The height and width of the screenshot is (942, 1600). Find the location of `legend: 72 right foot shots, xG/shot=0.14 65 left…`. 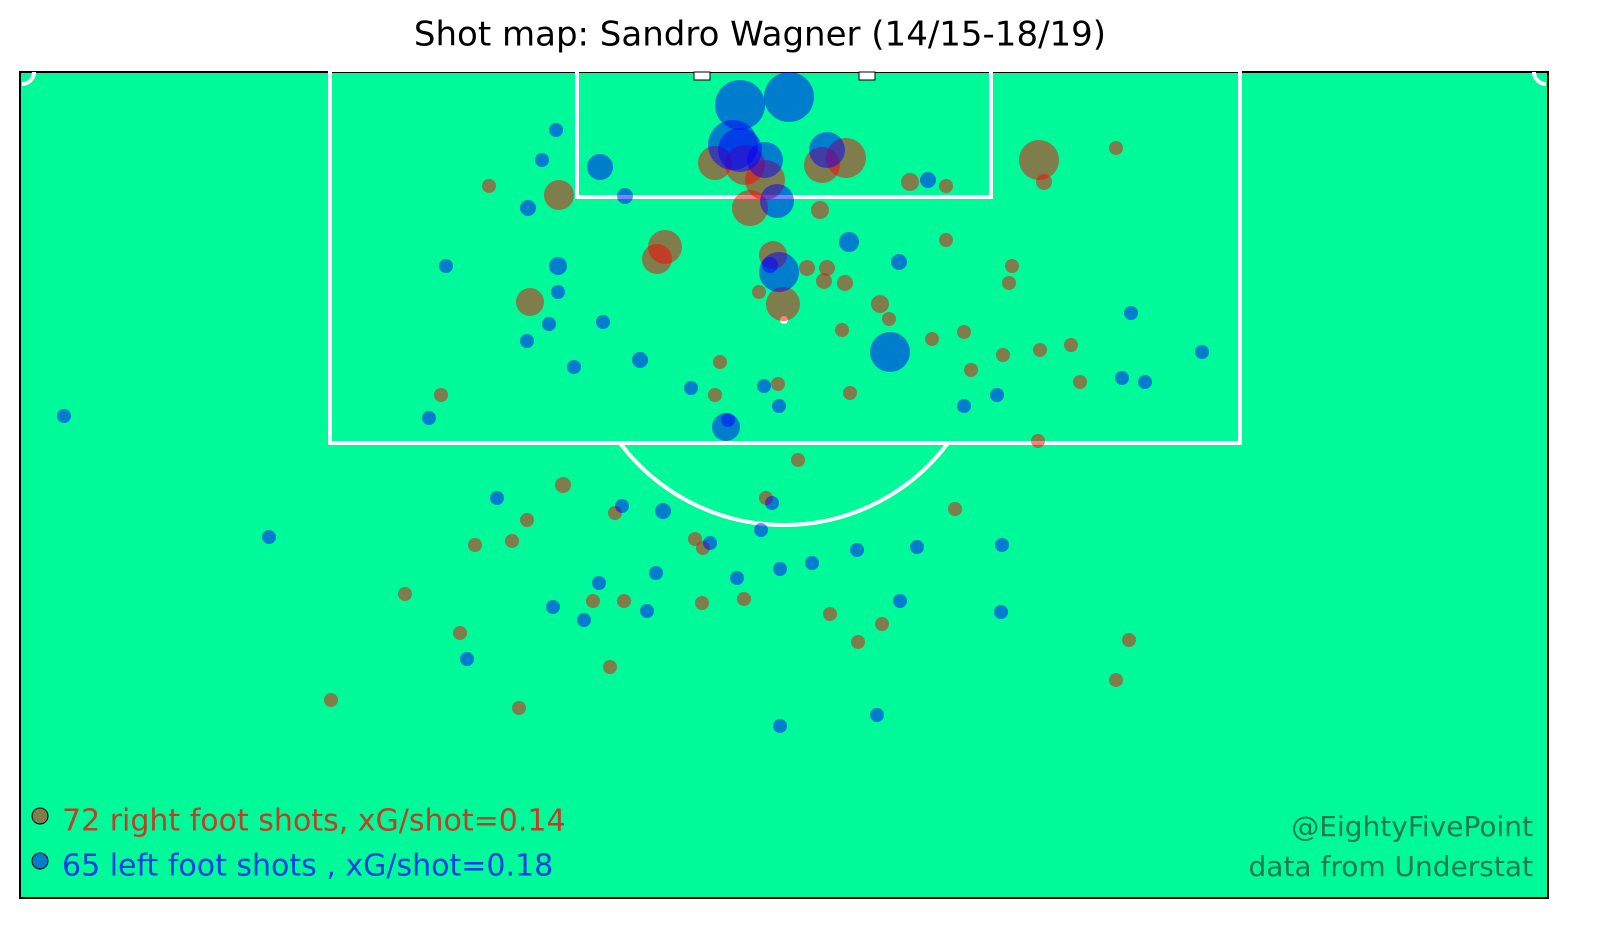

legend: 72 right foot shots, xG/shot=0.14 65 left… is located at coordinates (298, 844).